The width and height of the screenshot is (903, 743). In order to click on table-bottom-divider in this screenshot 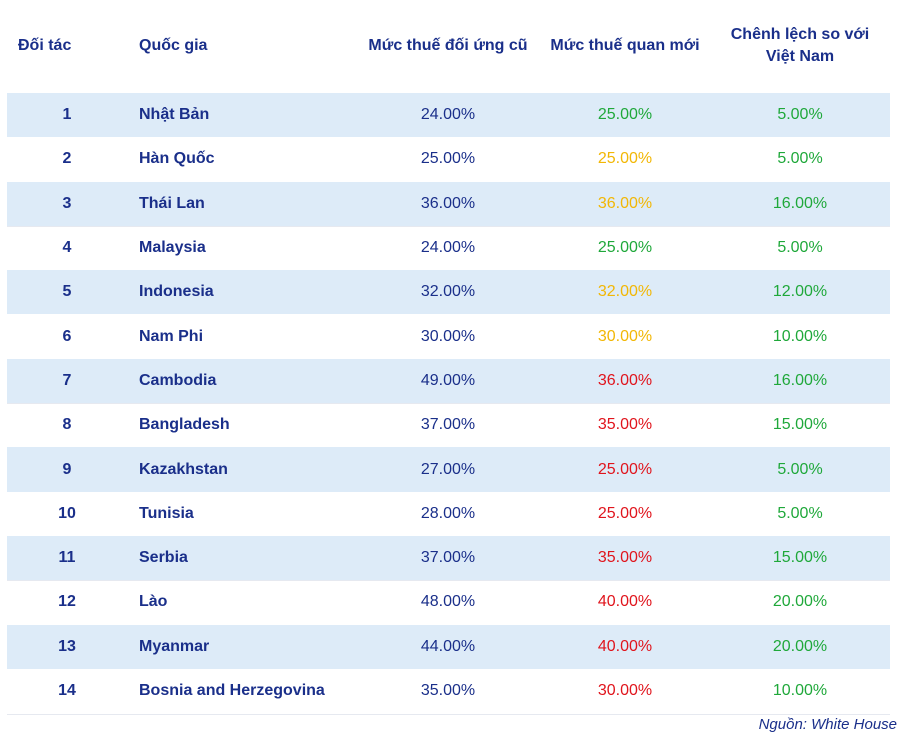, I will do `click(448, 714)`.